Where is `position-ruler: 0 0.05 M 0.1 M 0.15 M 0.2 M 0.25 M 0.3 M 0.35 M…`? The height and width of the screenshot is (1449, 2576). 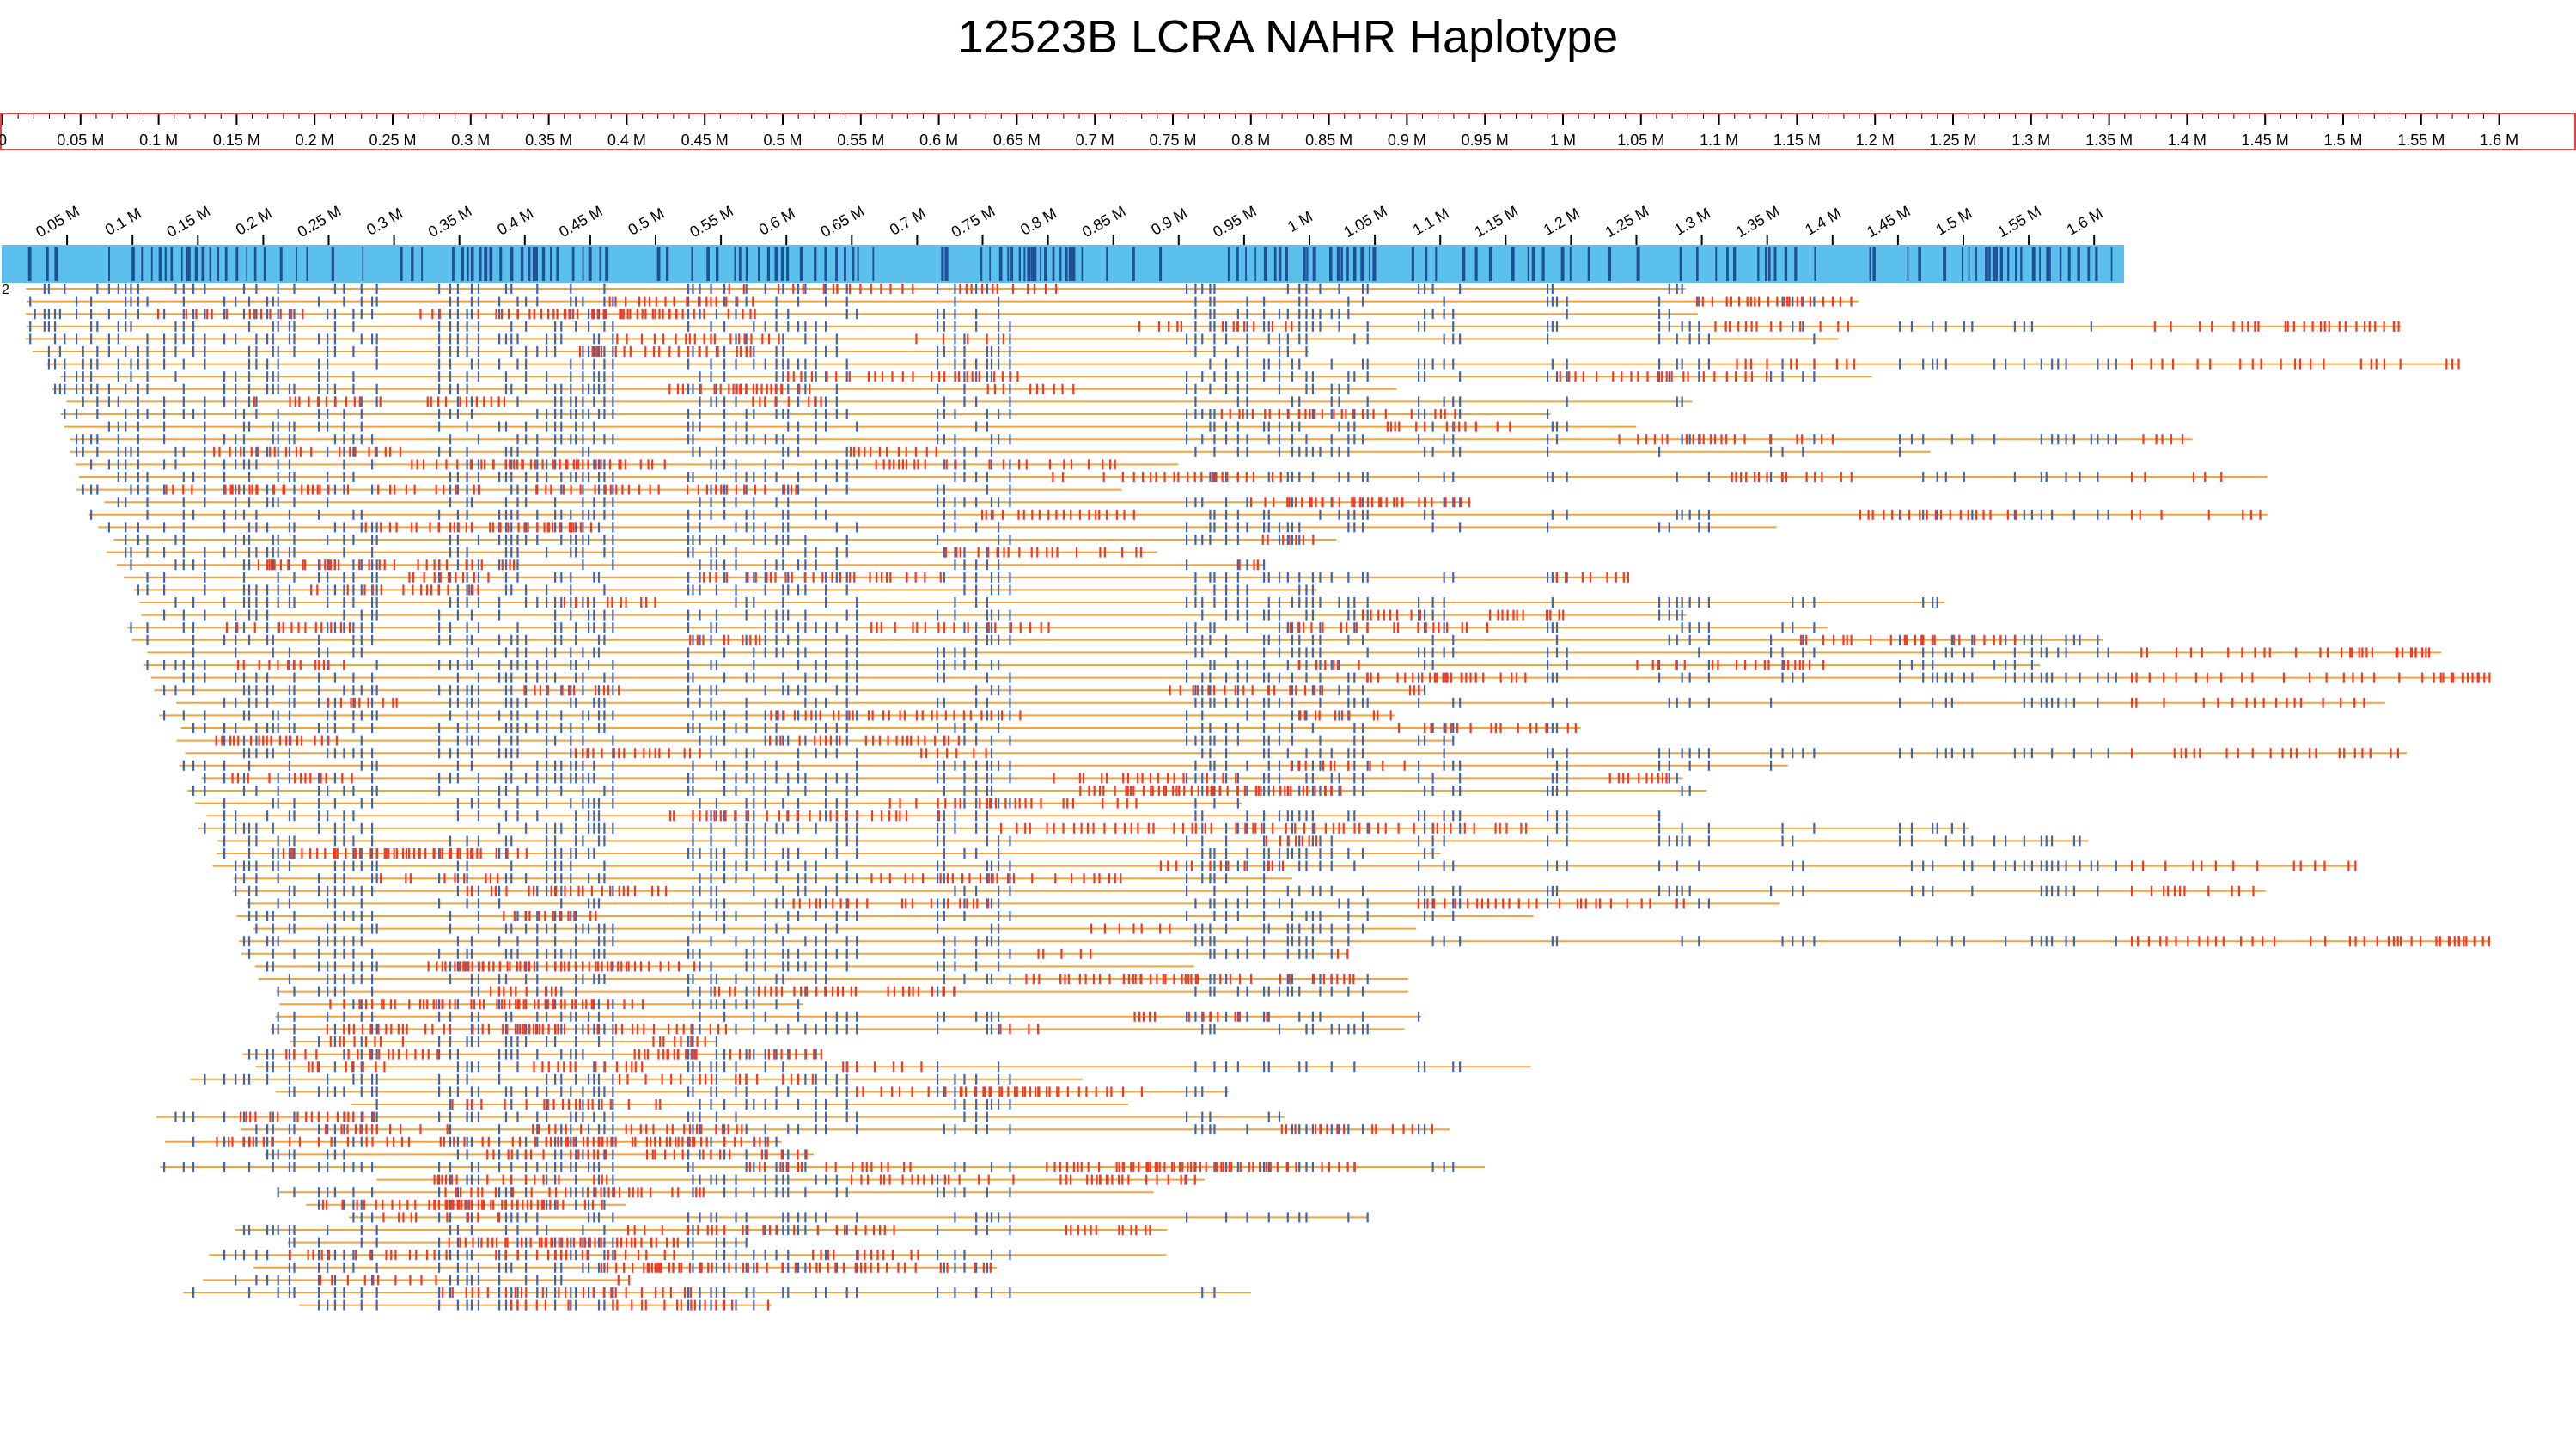 position-ruler: 0 0.05 M 0.1 M 0.15 M 0.2 M 0.25 M 0.3 M 0.35 M… is located at coordinates (1288, 132).